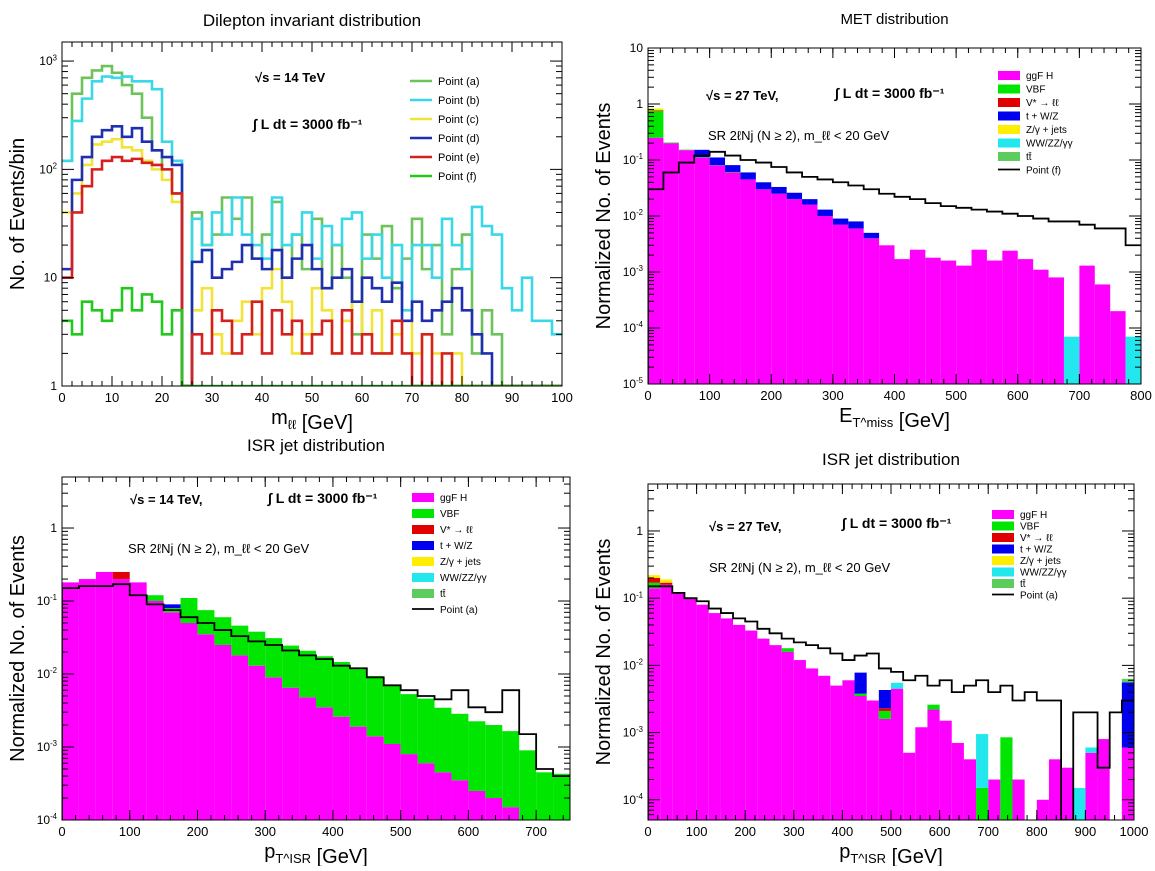  I want to click on legend-label-2: Point (c), so click(458, 120).